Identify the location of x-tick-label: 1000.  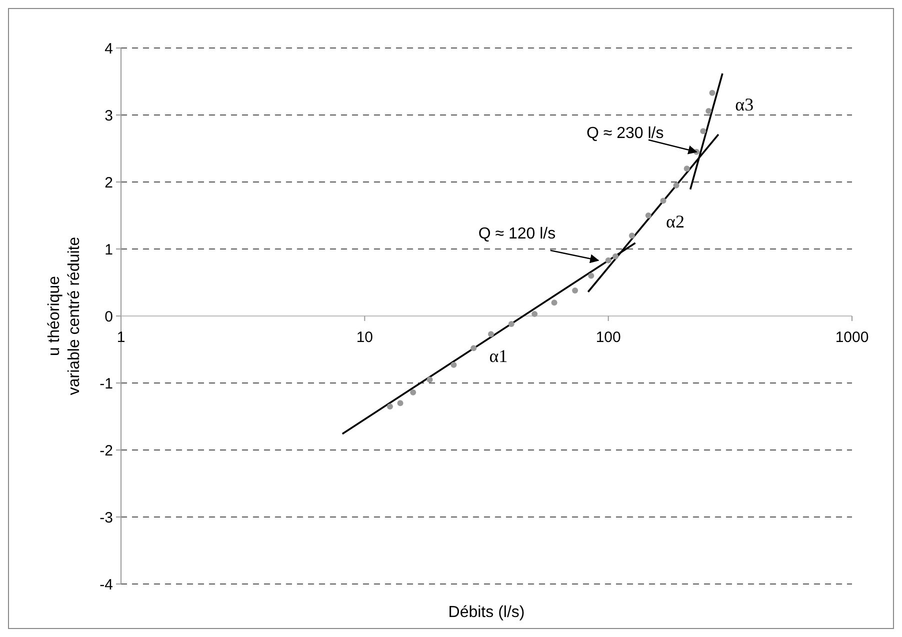
(852, 337).